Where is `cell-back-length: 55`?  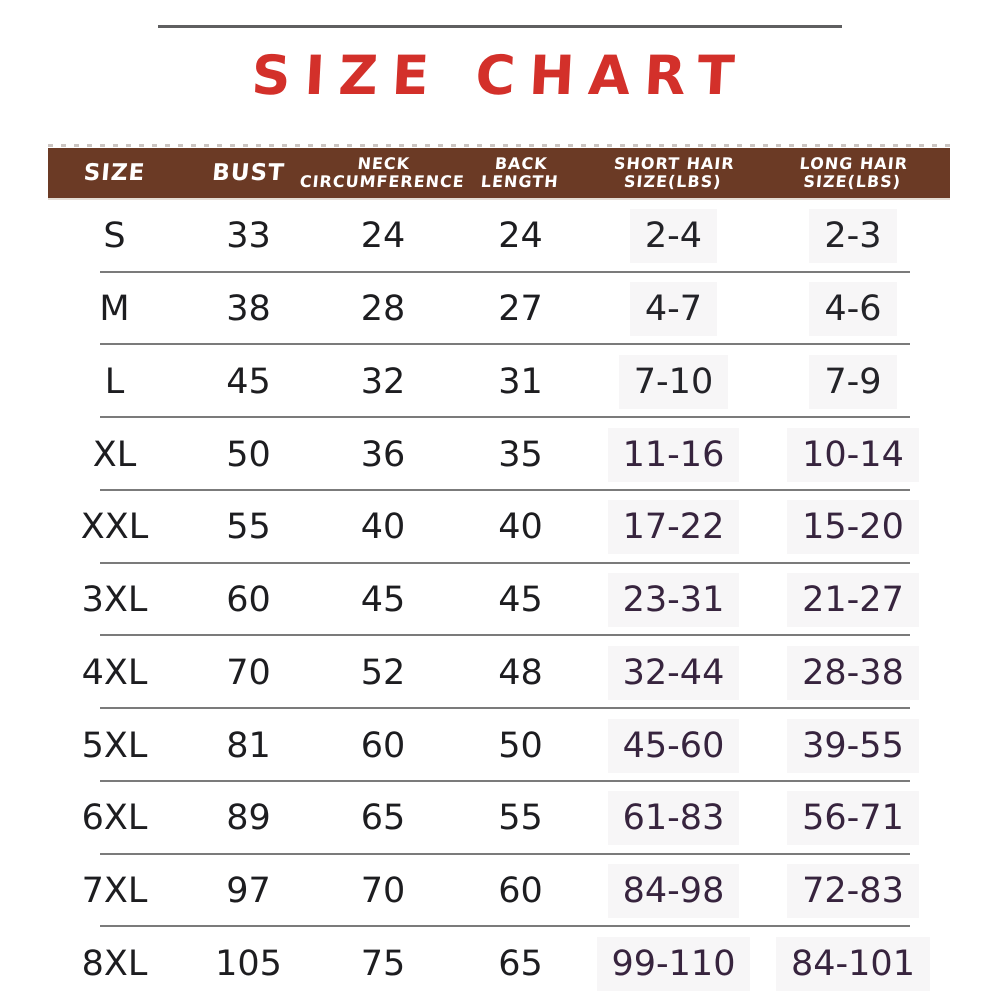
cell-back-length: 55 is located at coordinates (520, 818).